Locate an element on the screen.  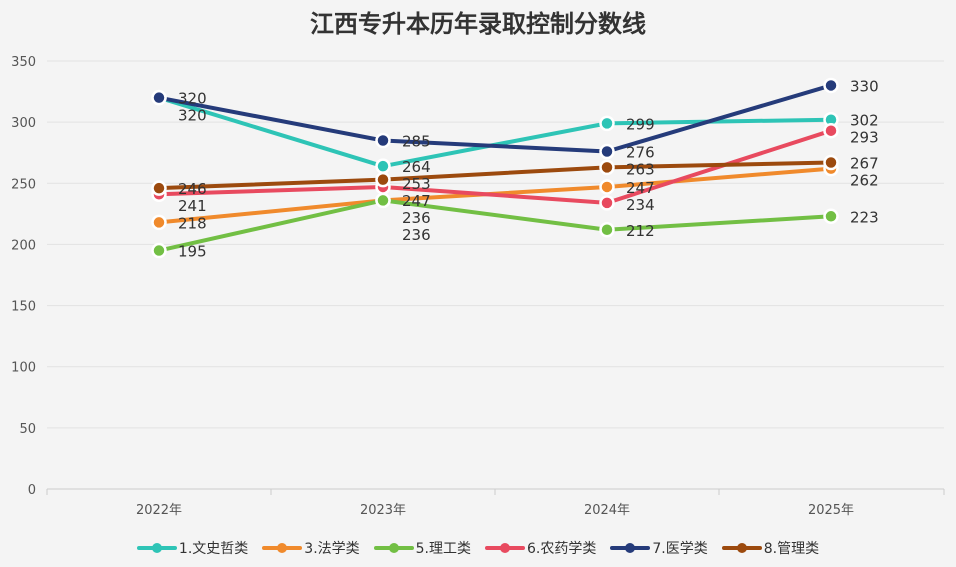
y-tick-label: 350 is located at coordinates (23, 62).